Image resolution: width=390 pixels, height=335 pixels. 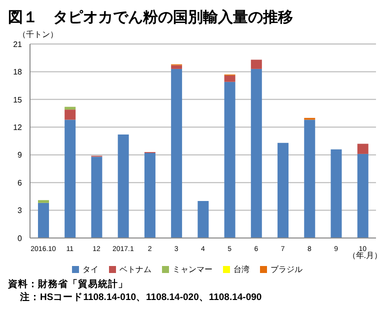 What do you see at coordinates (365, 255) in the screenshot?
I see `x-axis-title: （年.月）` at bounding box center [365, 255].